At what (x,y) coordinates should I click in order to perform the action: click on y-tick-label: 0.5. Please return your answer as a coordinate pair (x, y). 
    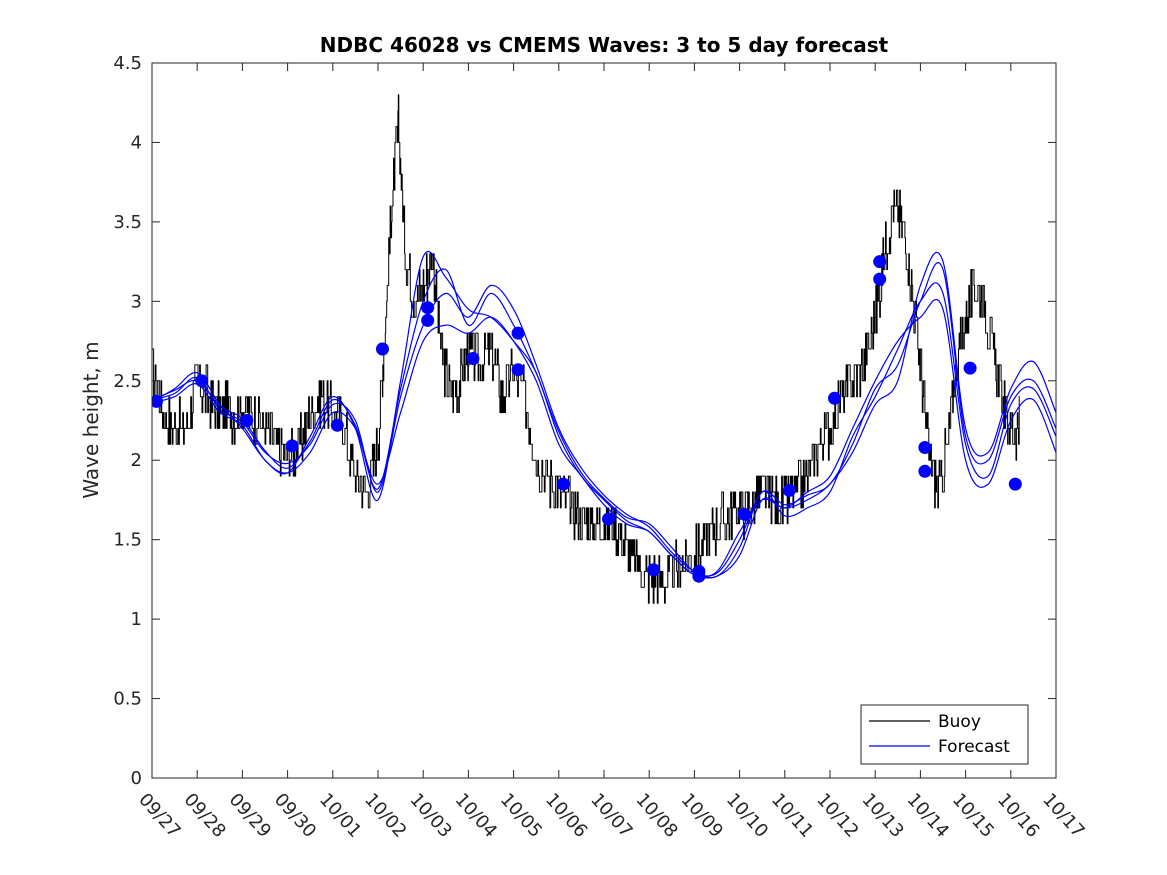
    Looking at the image, I should click on (127, 699).